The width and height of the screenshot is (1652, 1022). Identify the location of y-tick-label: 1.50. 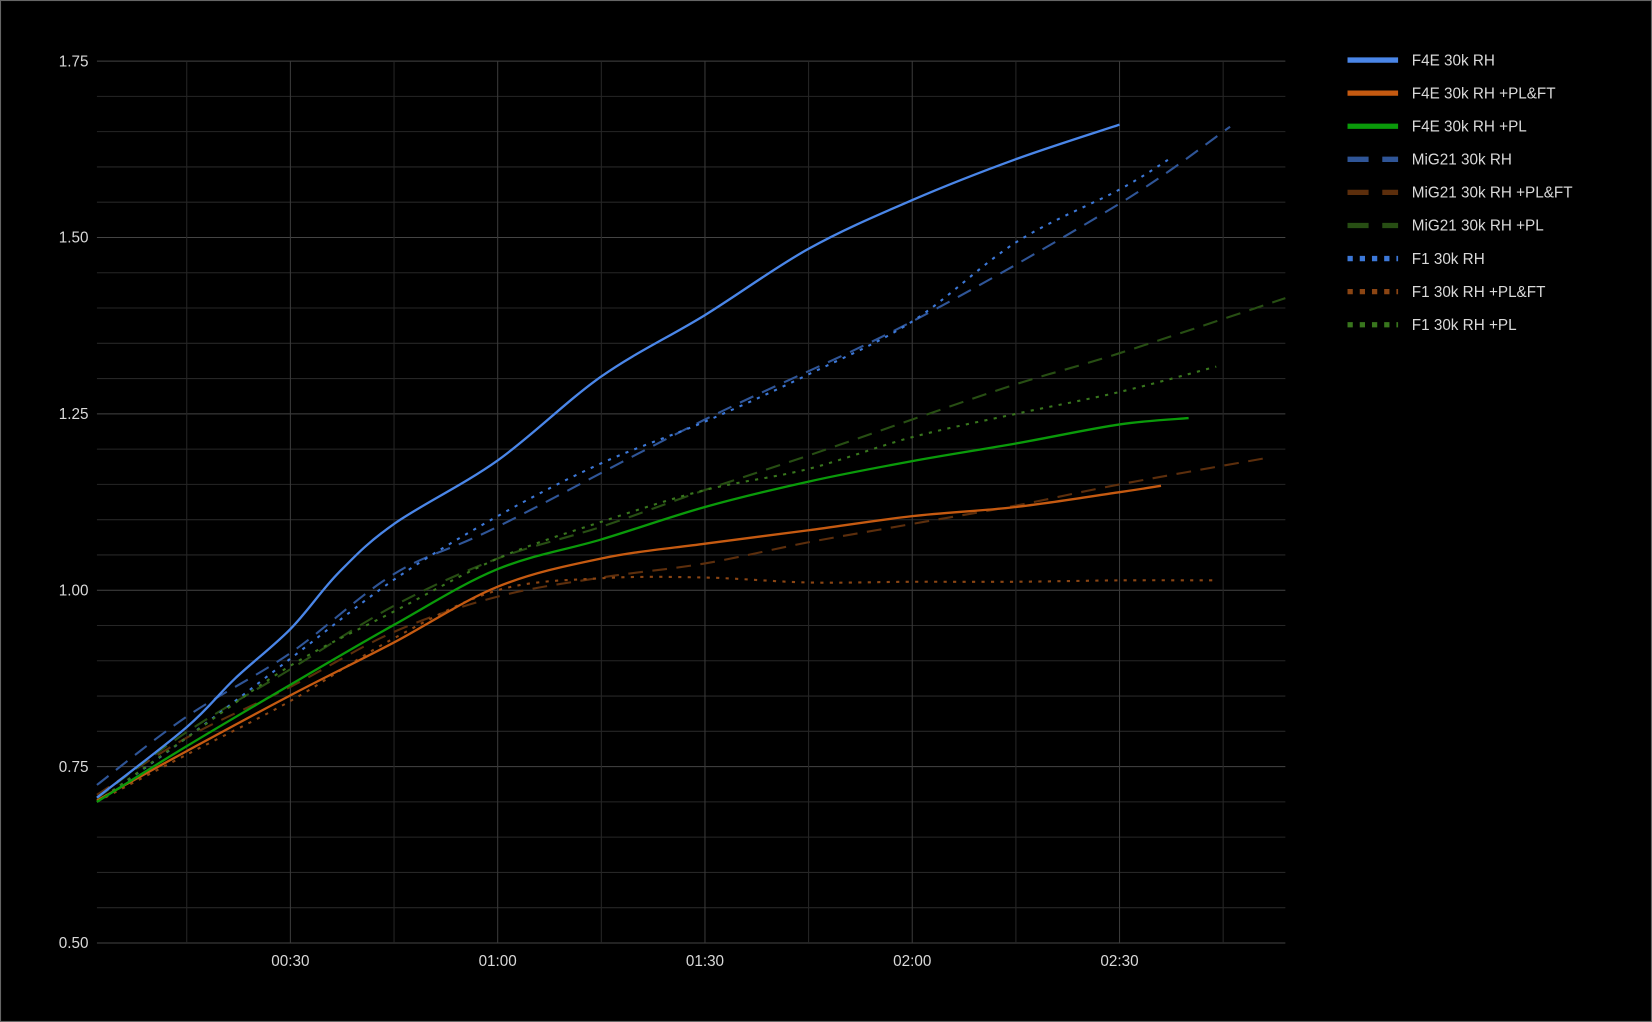
(74, 238).